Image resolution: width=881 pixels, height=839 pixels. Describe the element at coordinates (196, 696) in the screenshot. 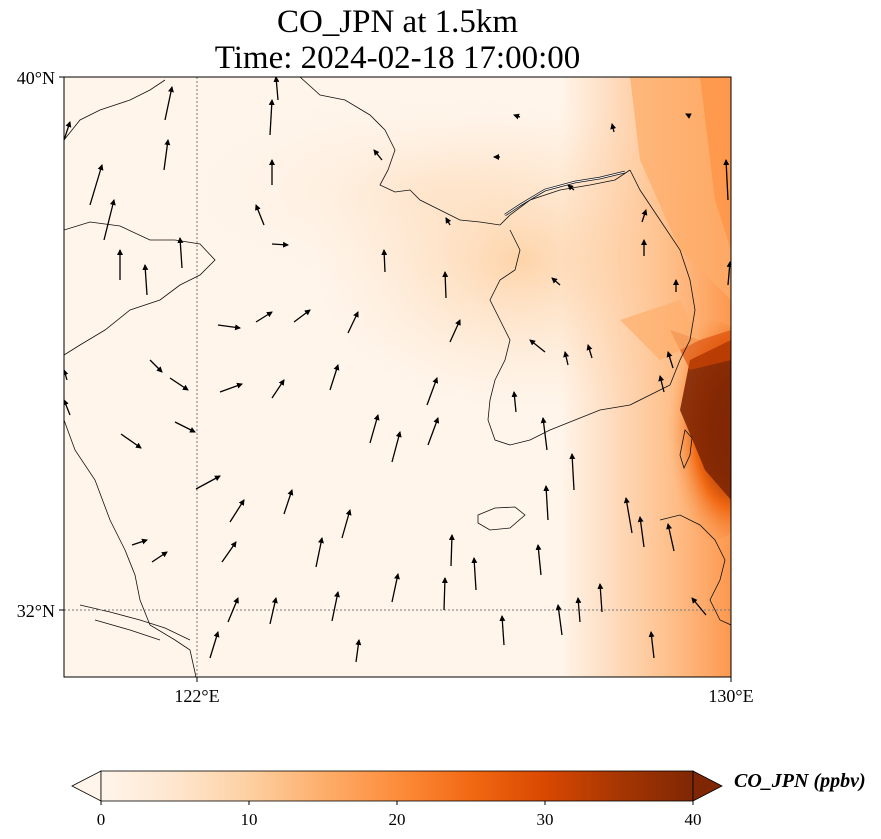

I see `lon-tick-122e: 122°E` at that location.